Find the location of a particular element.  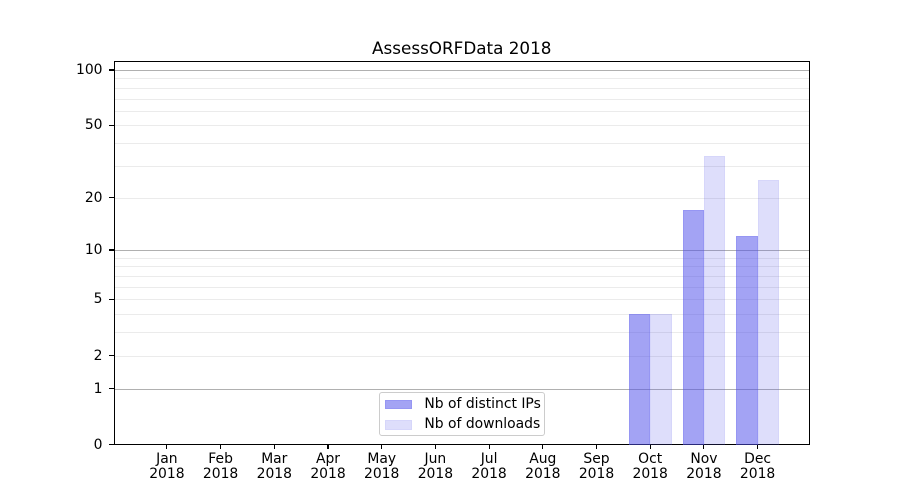

x-tick-label-sep-2018: Sep 2018 is located at coordinates (596, 466).